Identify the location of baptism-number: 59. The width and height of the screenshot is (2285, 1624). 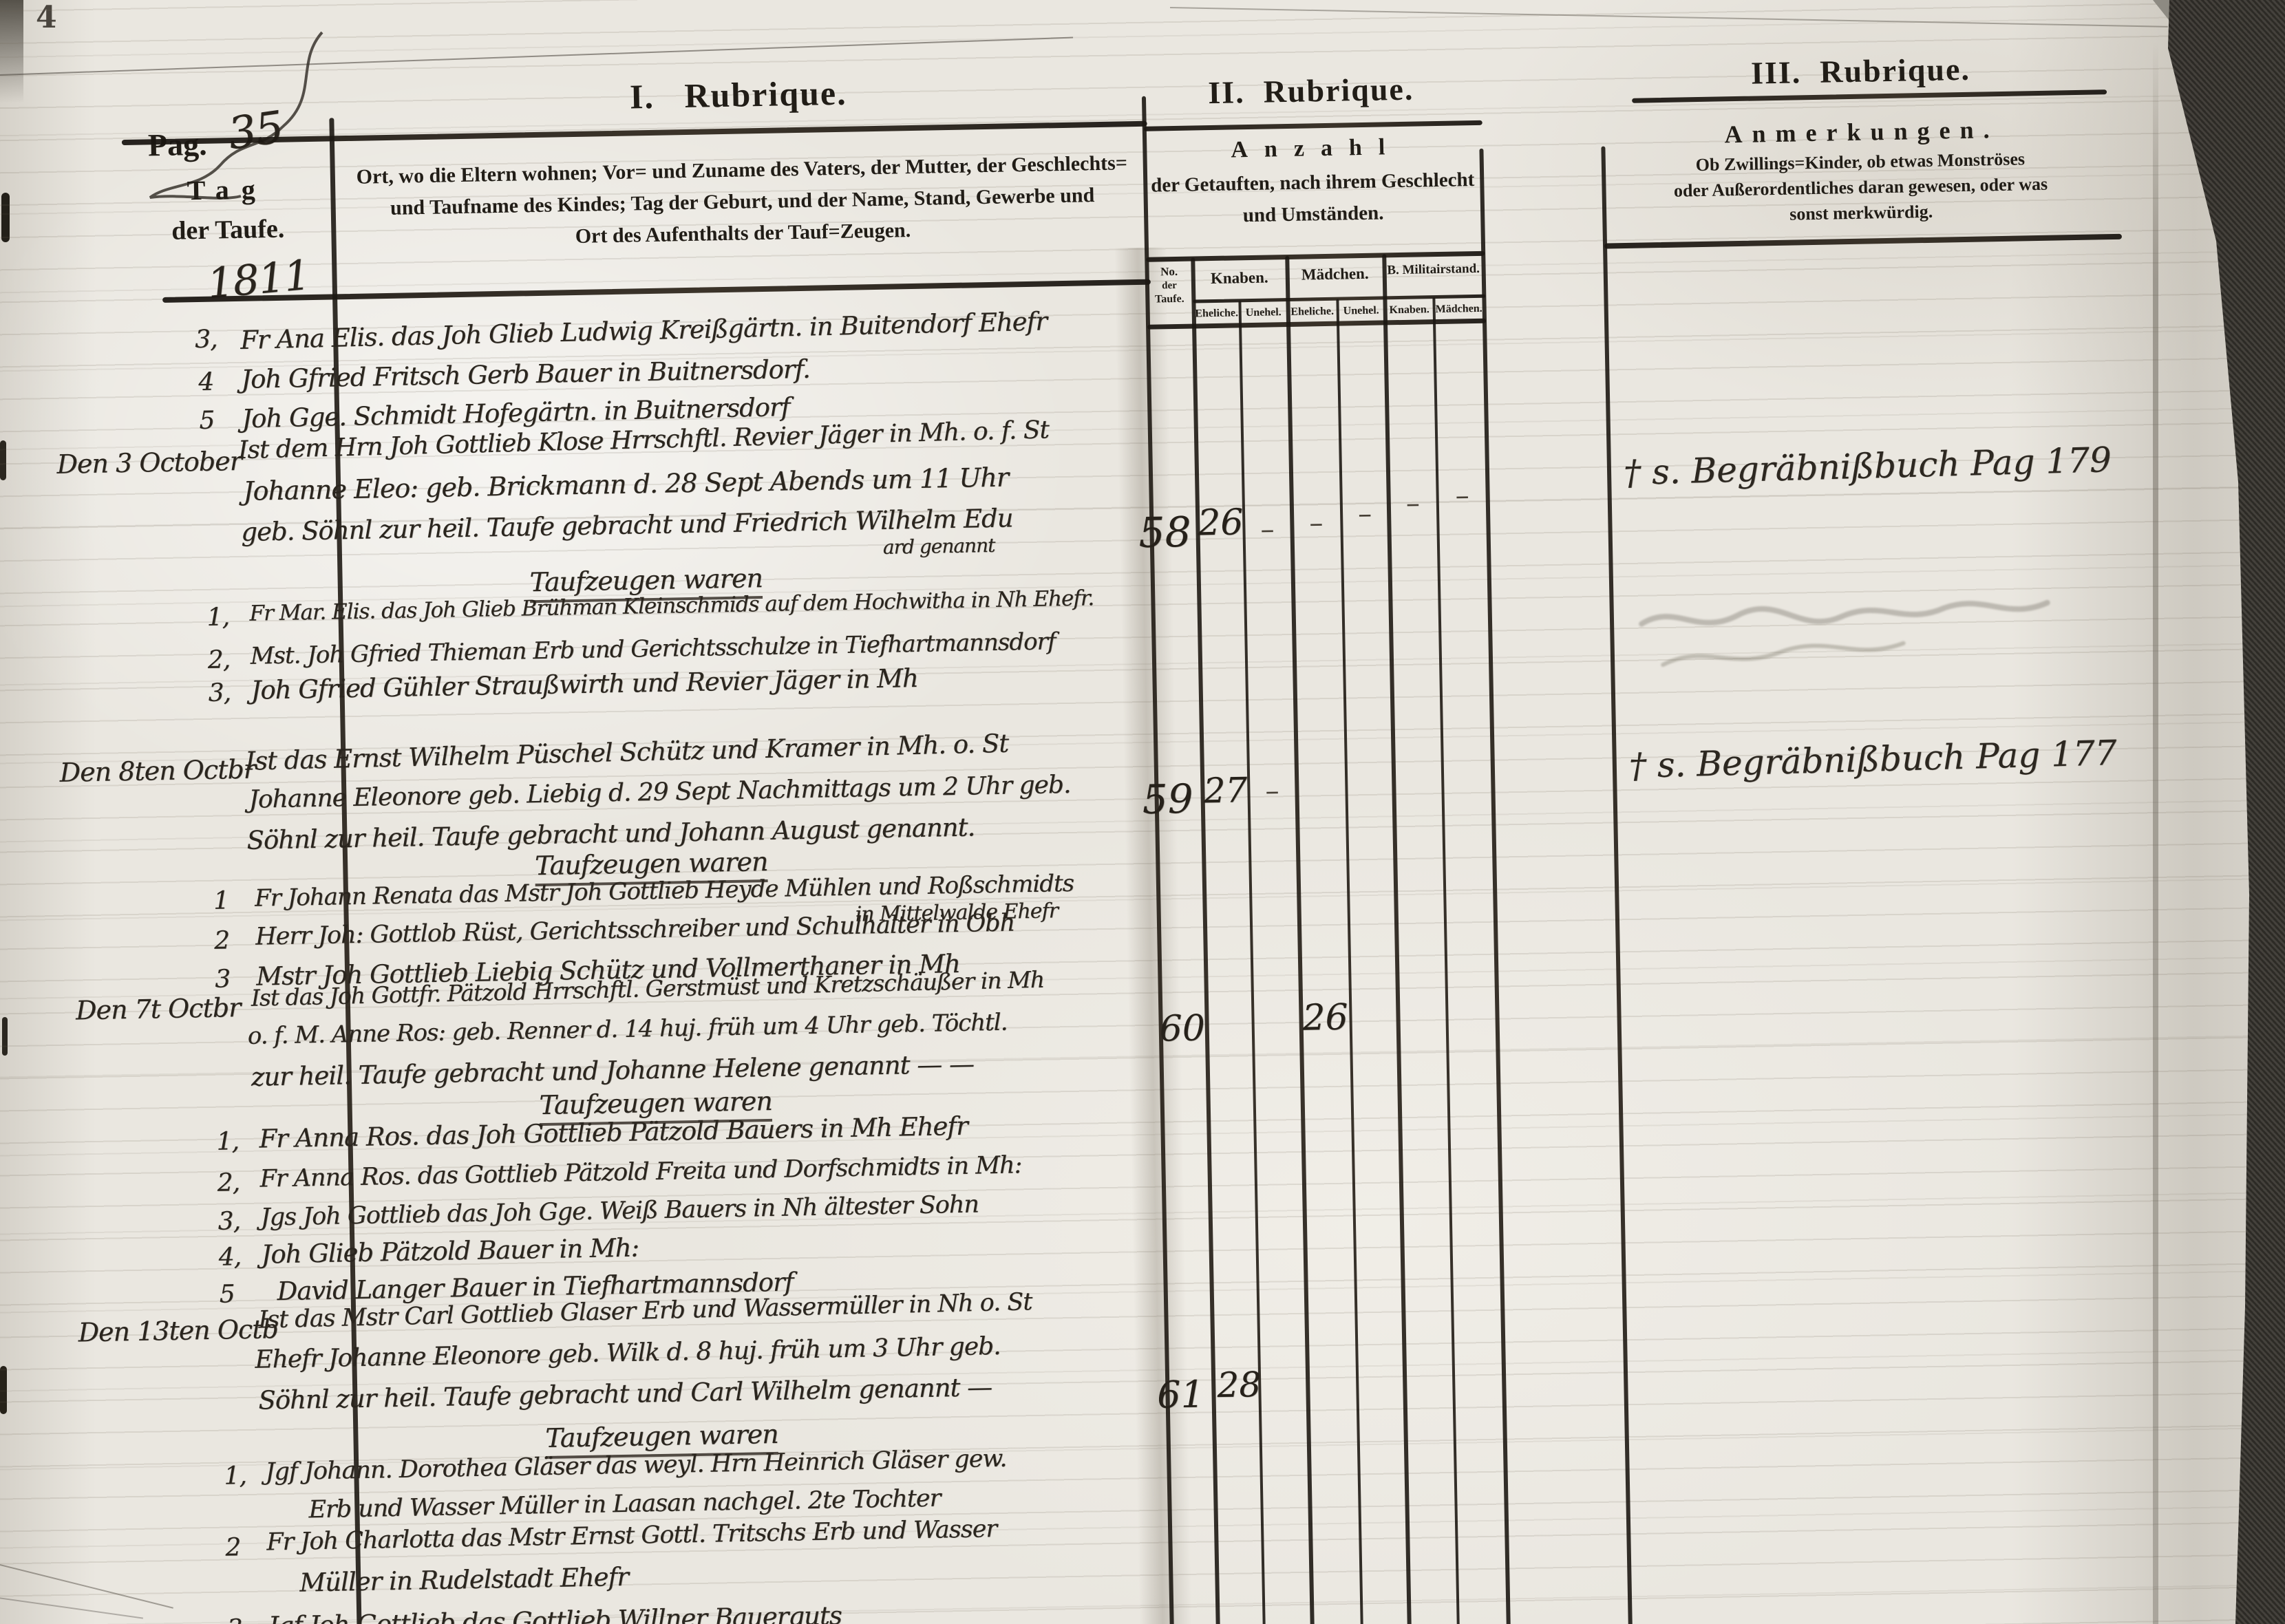
(1168, 799).